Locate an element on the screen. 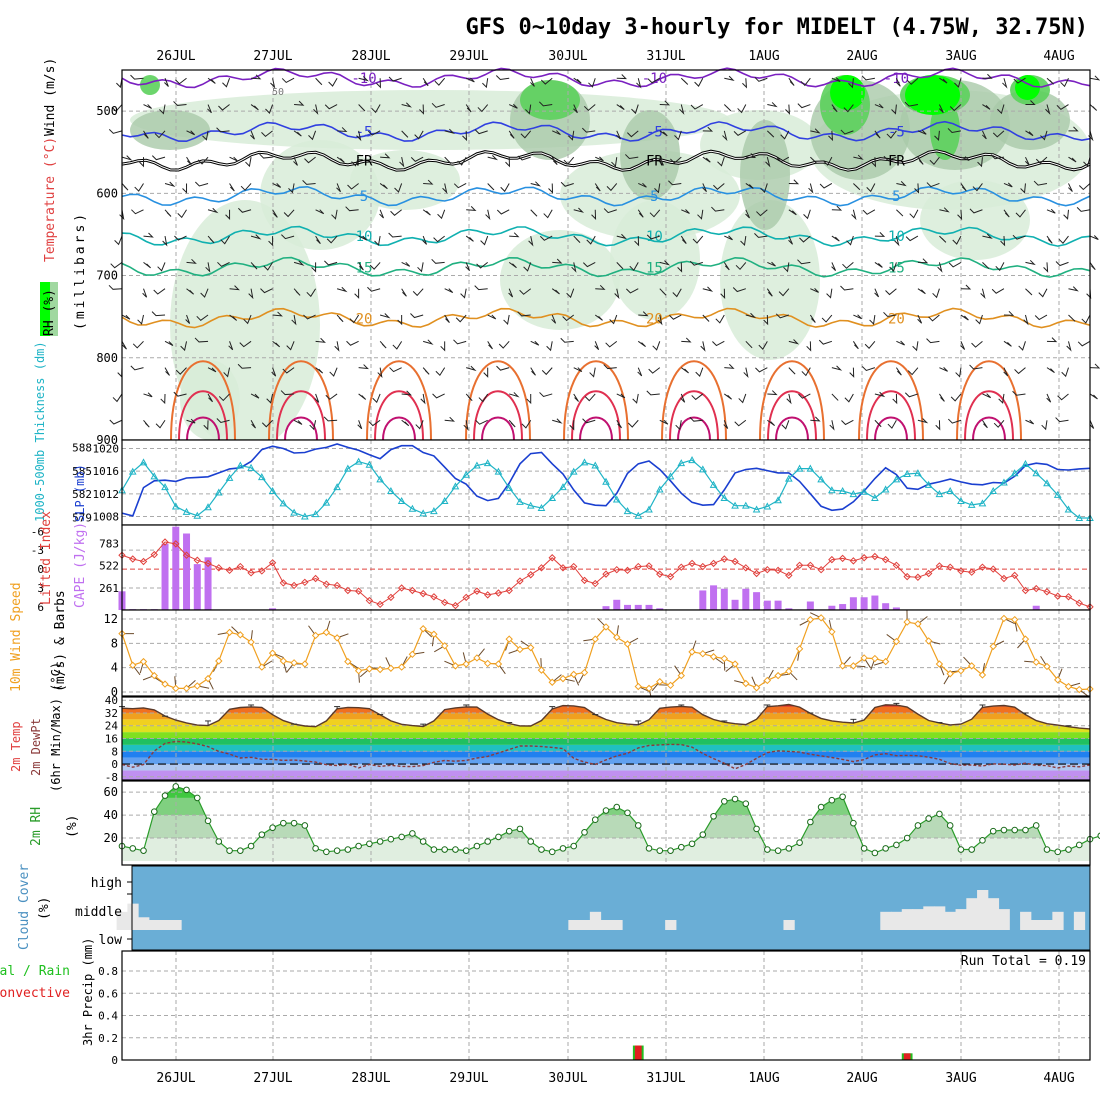 This screenshot has height=1100, width=1100. top-date-30JUL: 30JUL is located at coordinates (567, 56).